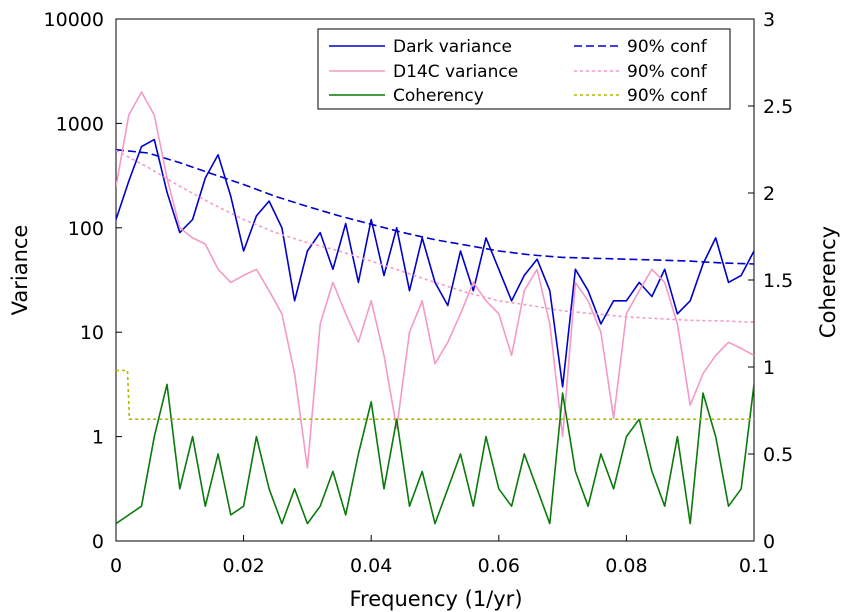 This screenshot has width=843, height=612. Describe the element at coordinates (455, 72) in the screenshot. I see `legend-label-d14c-variance: D14C variance` at that location.